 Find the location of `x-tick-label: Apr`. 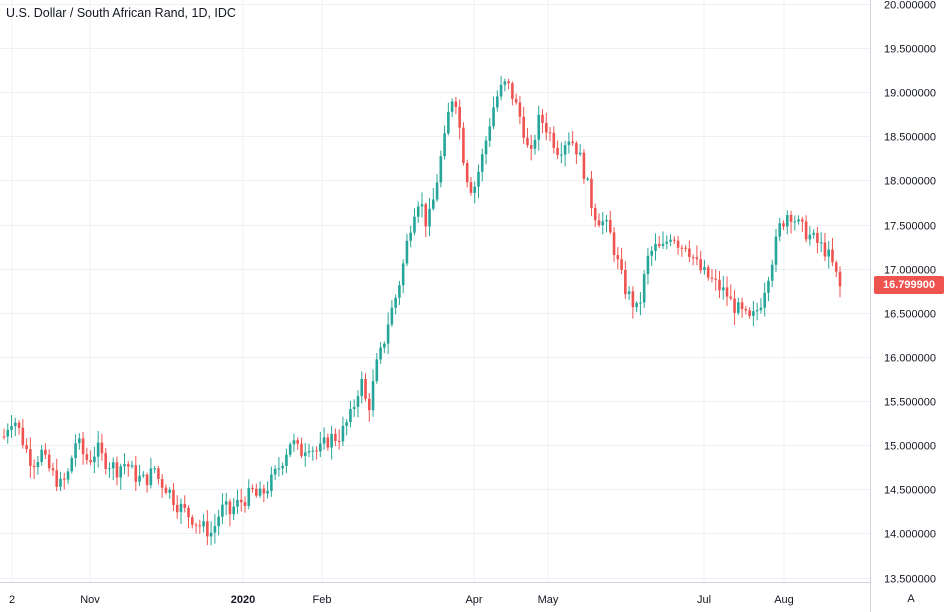

x-tick-label: Apr is located at coordinates (473, 600).